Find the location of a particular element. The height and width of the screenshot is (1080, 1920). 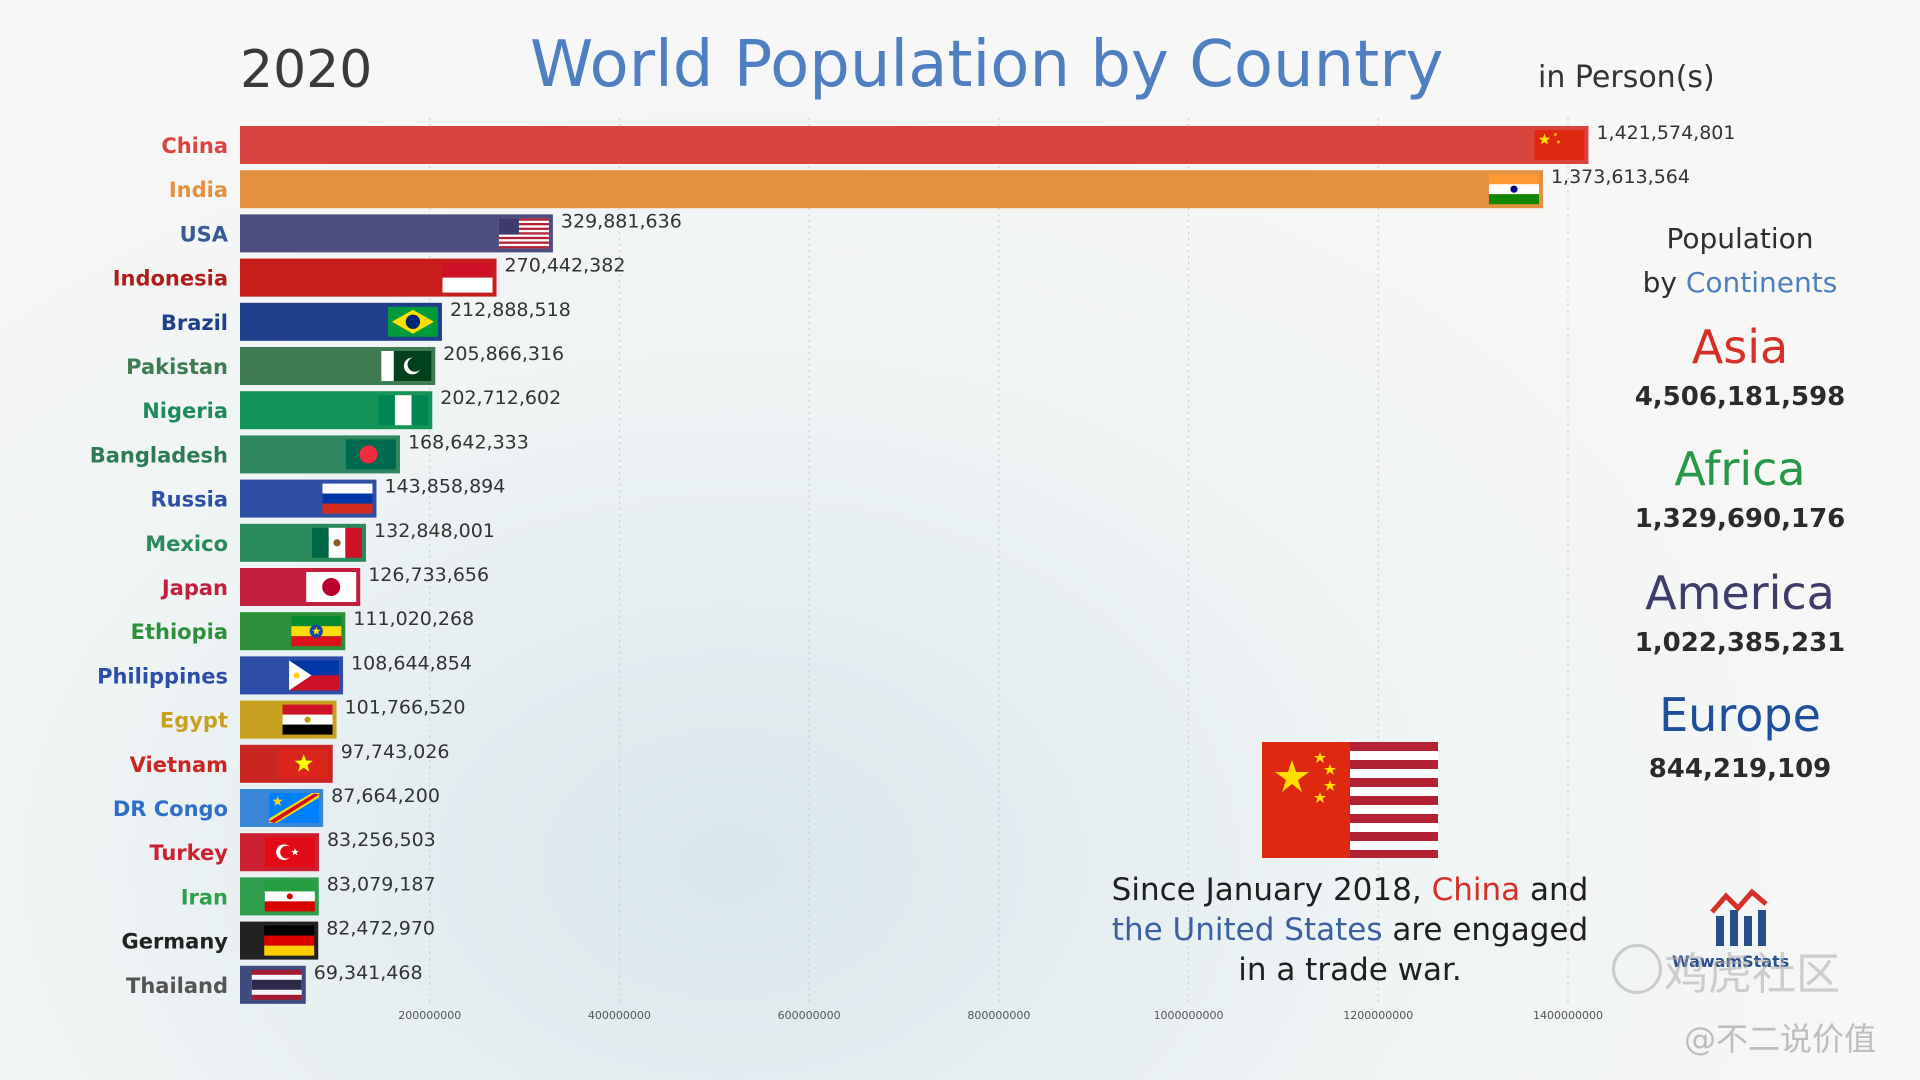

value-label: 1,373,613,564 is located at coordinates (1620, 177).